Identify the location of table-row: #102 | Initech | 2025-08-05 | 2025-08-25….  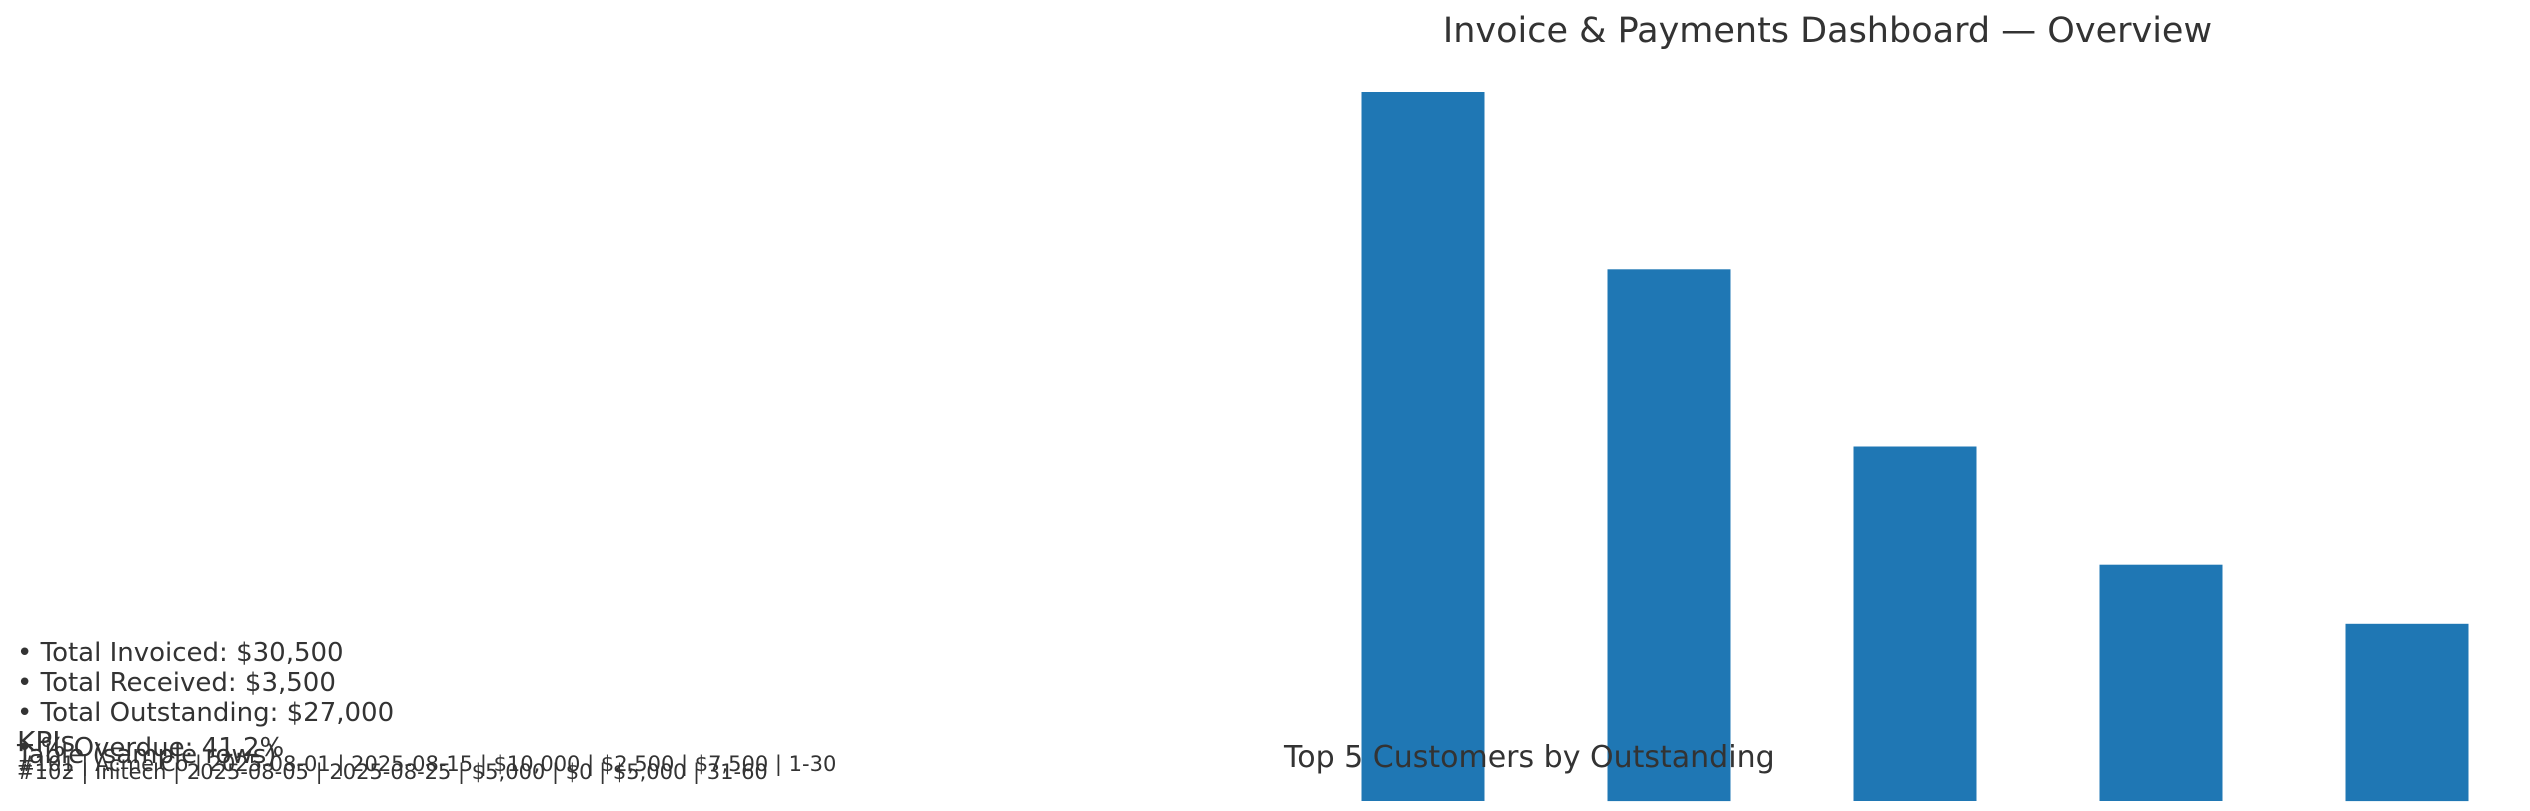
(392, 772).